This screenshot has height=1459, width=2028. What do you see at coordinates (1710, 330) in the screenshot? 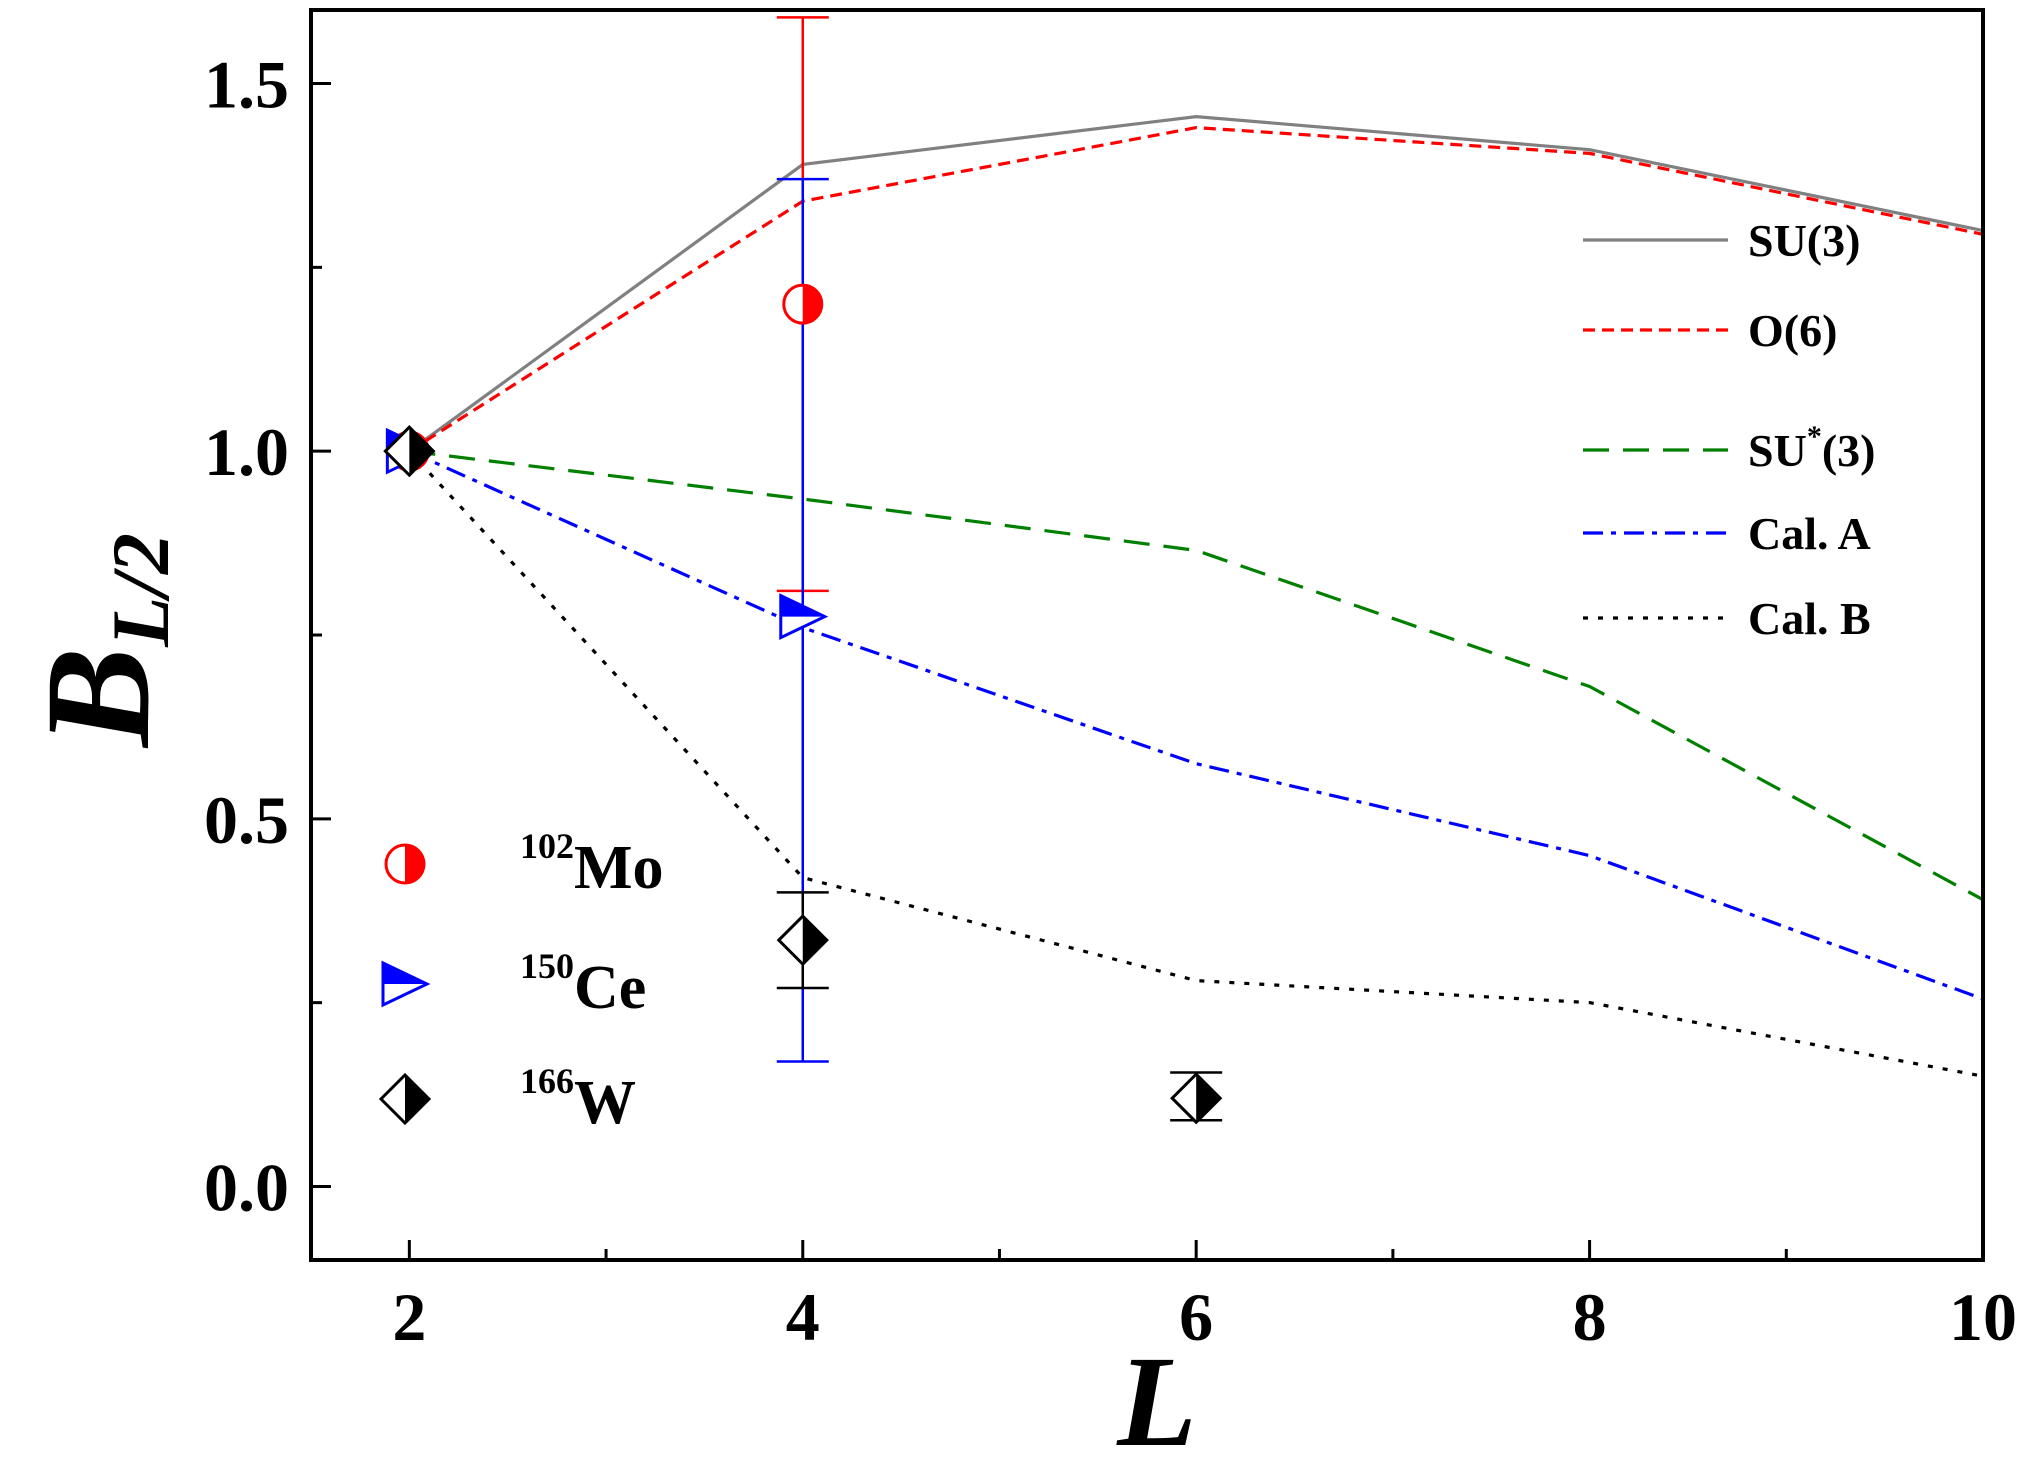
I see `legend-entry-1: O(6)` at bounding box center [1710, 330].